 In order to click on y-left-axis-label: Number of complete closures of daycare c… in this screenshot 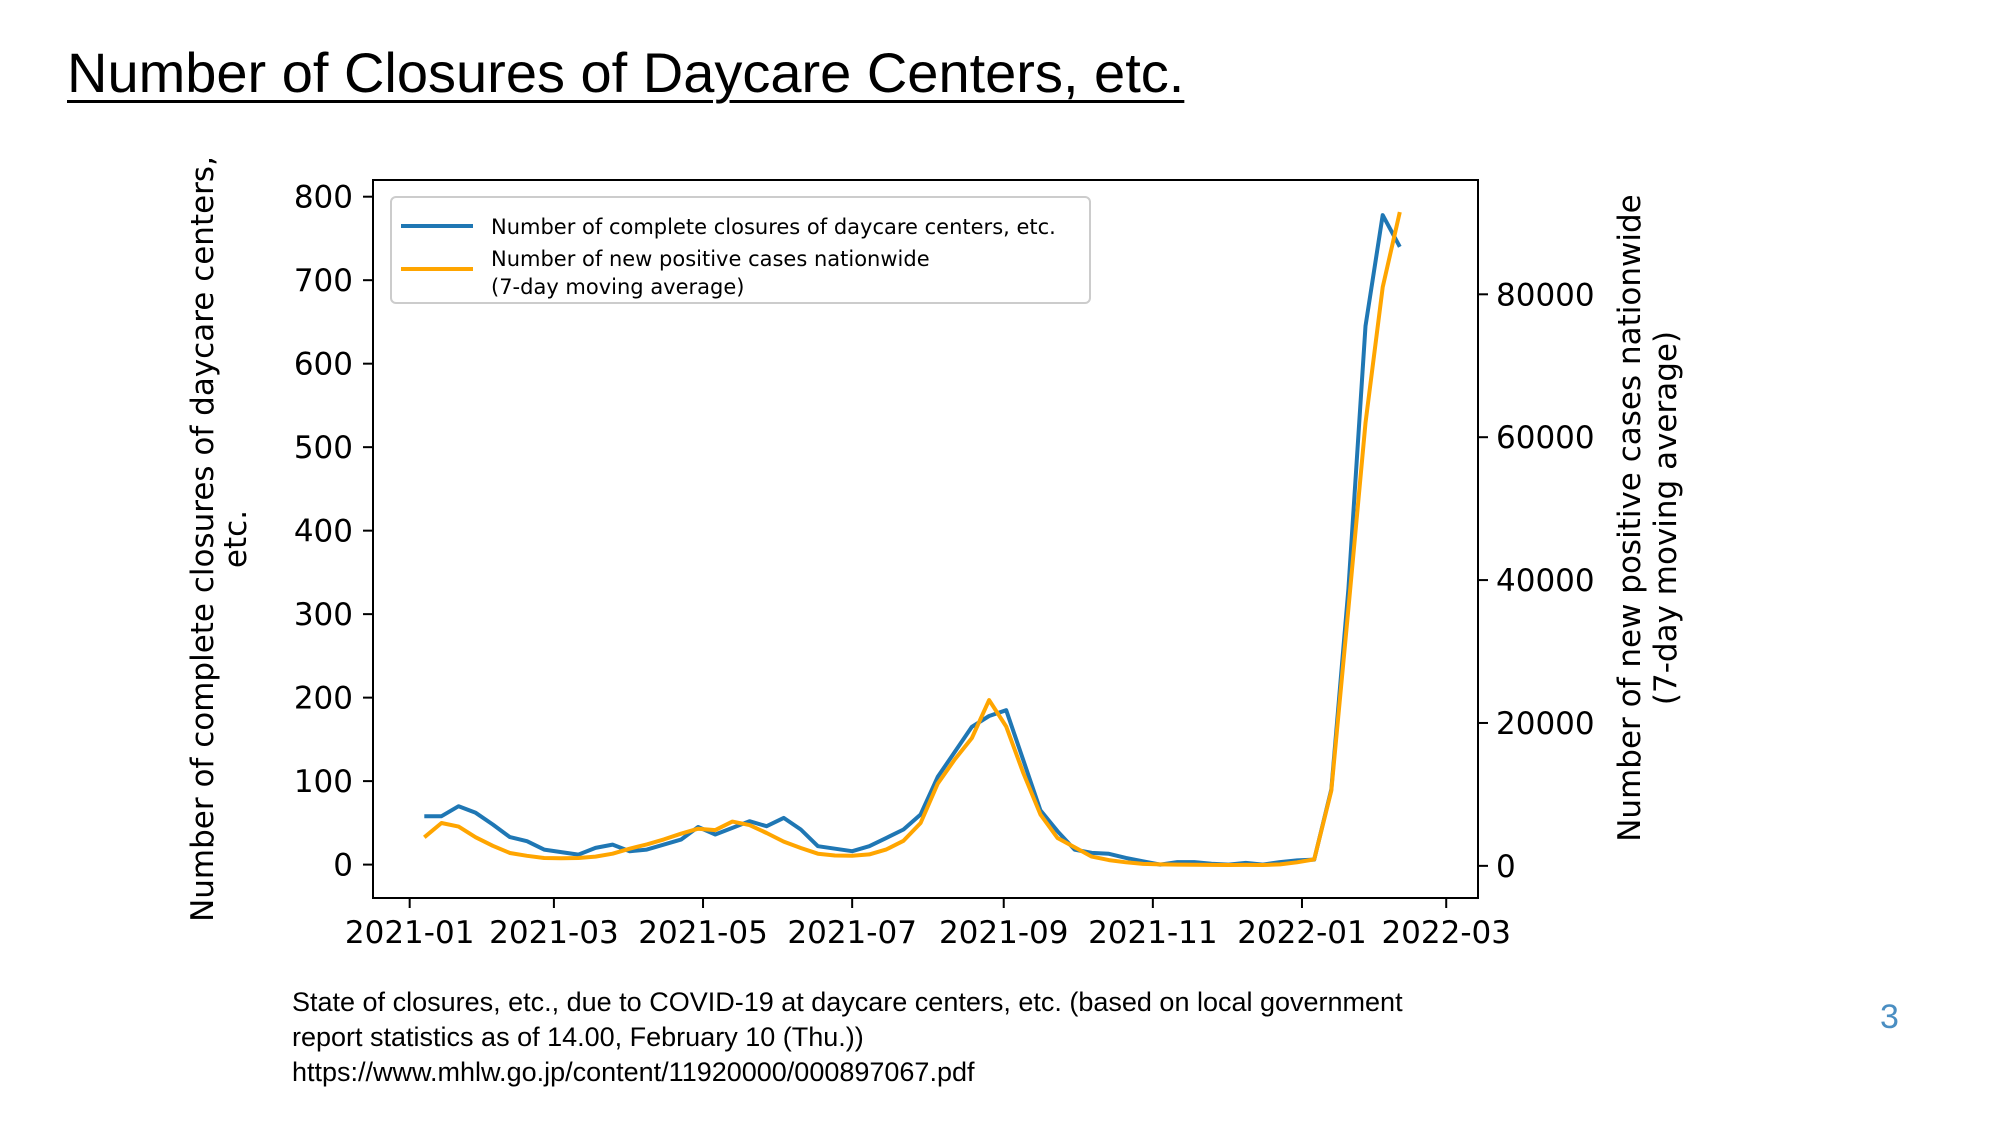, I will do `click(203, 539)`.